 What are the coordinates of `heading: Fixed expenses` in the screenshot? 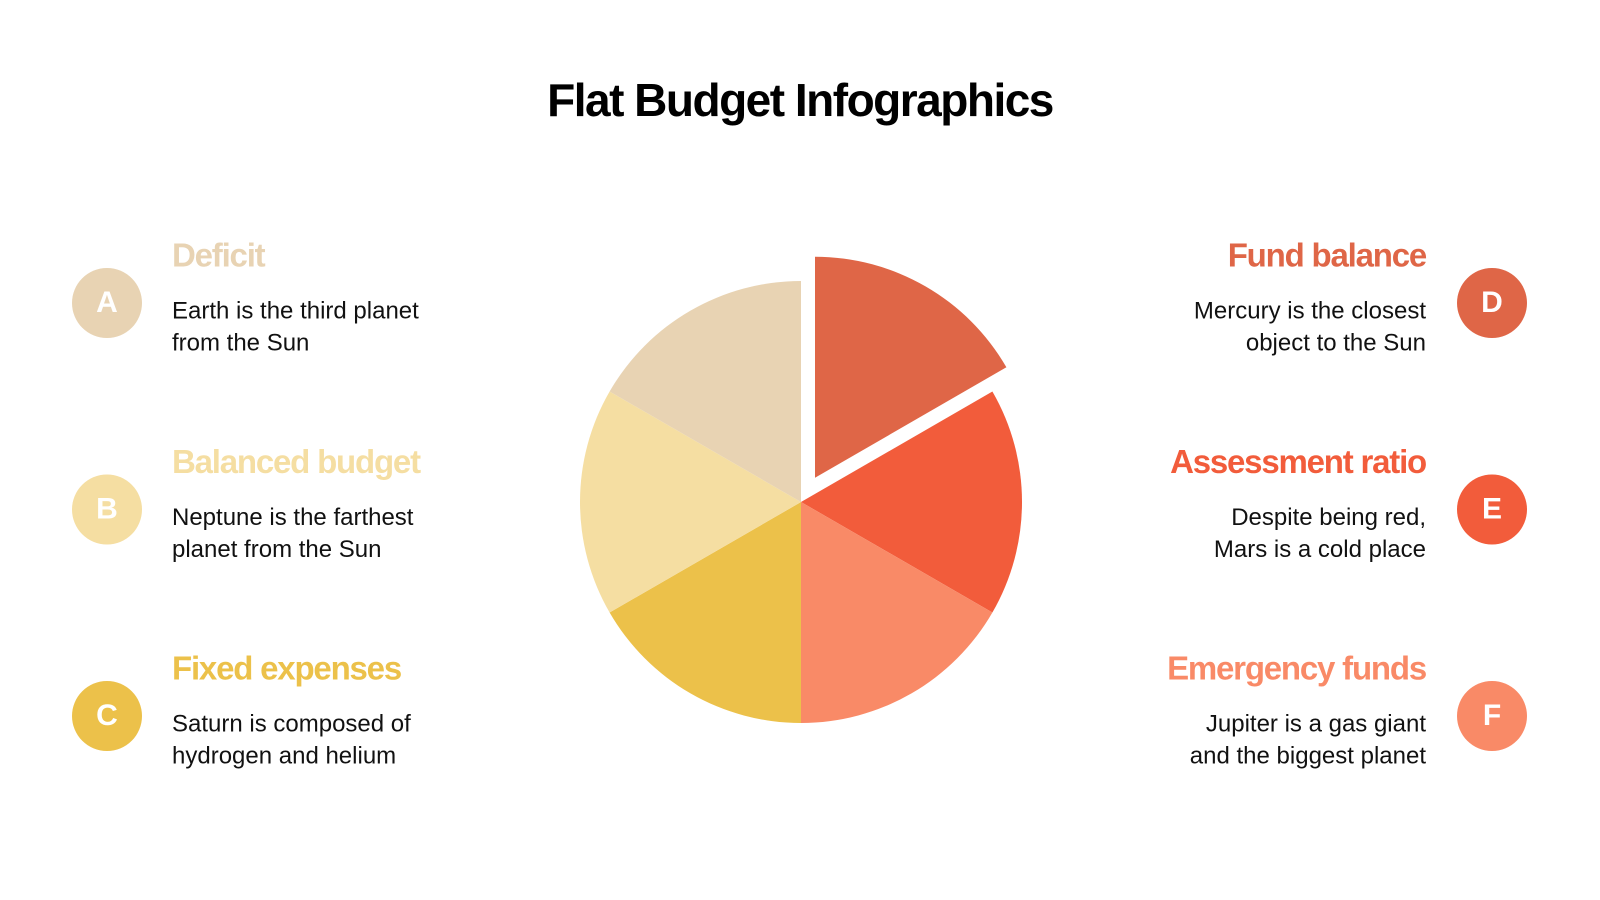 It's located at (286, 668).